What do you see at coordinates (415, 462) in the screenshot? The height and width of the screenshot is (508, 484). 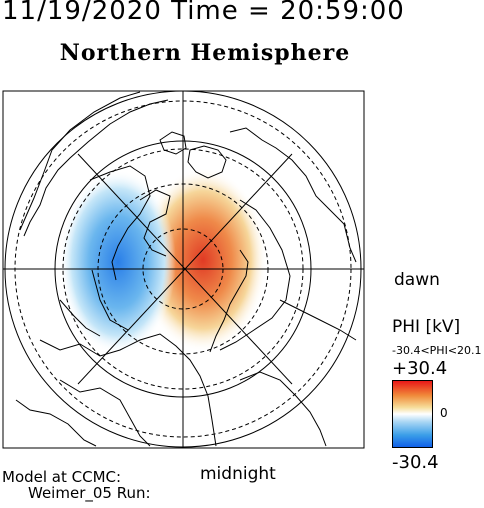 I see `legend-min-label: -30.4` at bounding box center [415, 462].